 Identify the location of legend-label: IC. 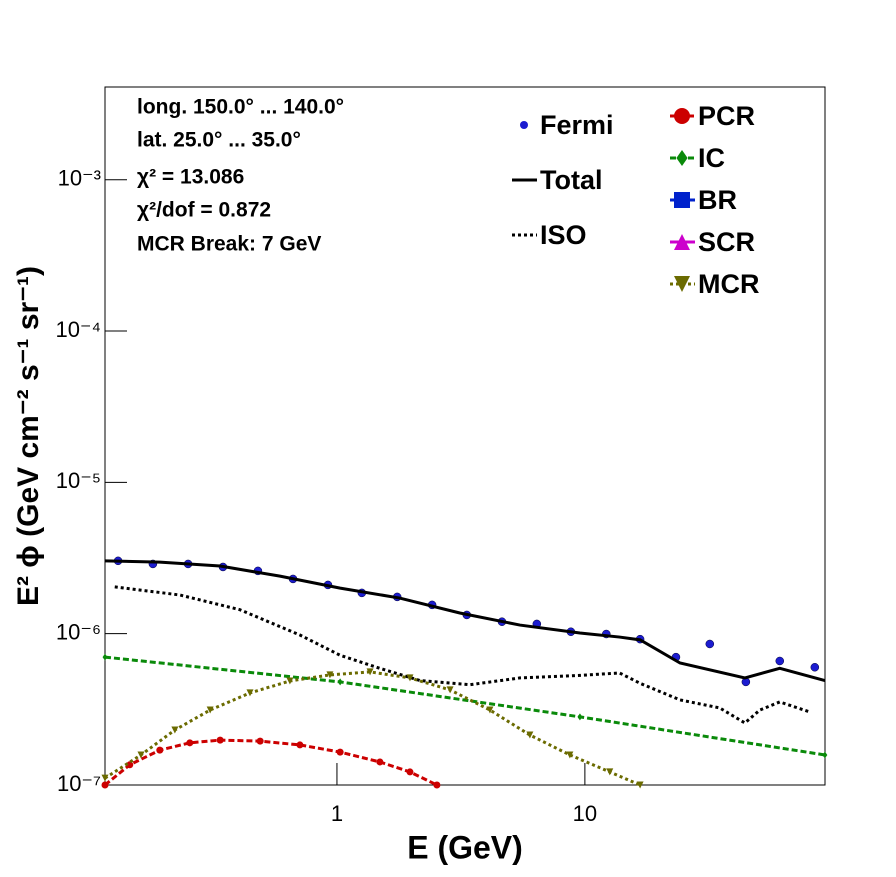
(711, 158).